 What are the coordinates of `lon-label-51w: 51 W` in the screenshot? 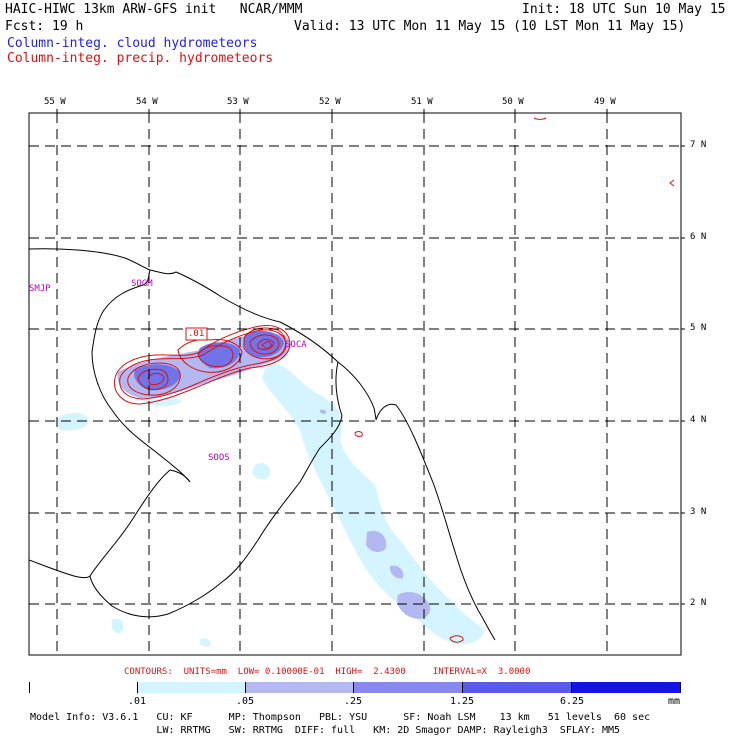 It's located at (422, 102).